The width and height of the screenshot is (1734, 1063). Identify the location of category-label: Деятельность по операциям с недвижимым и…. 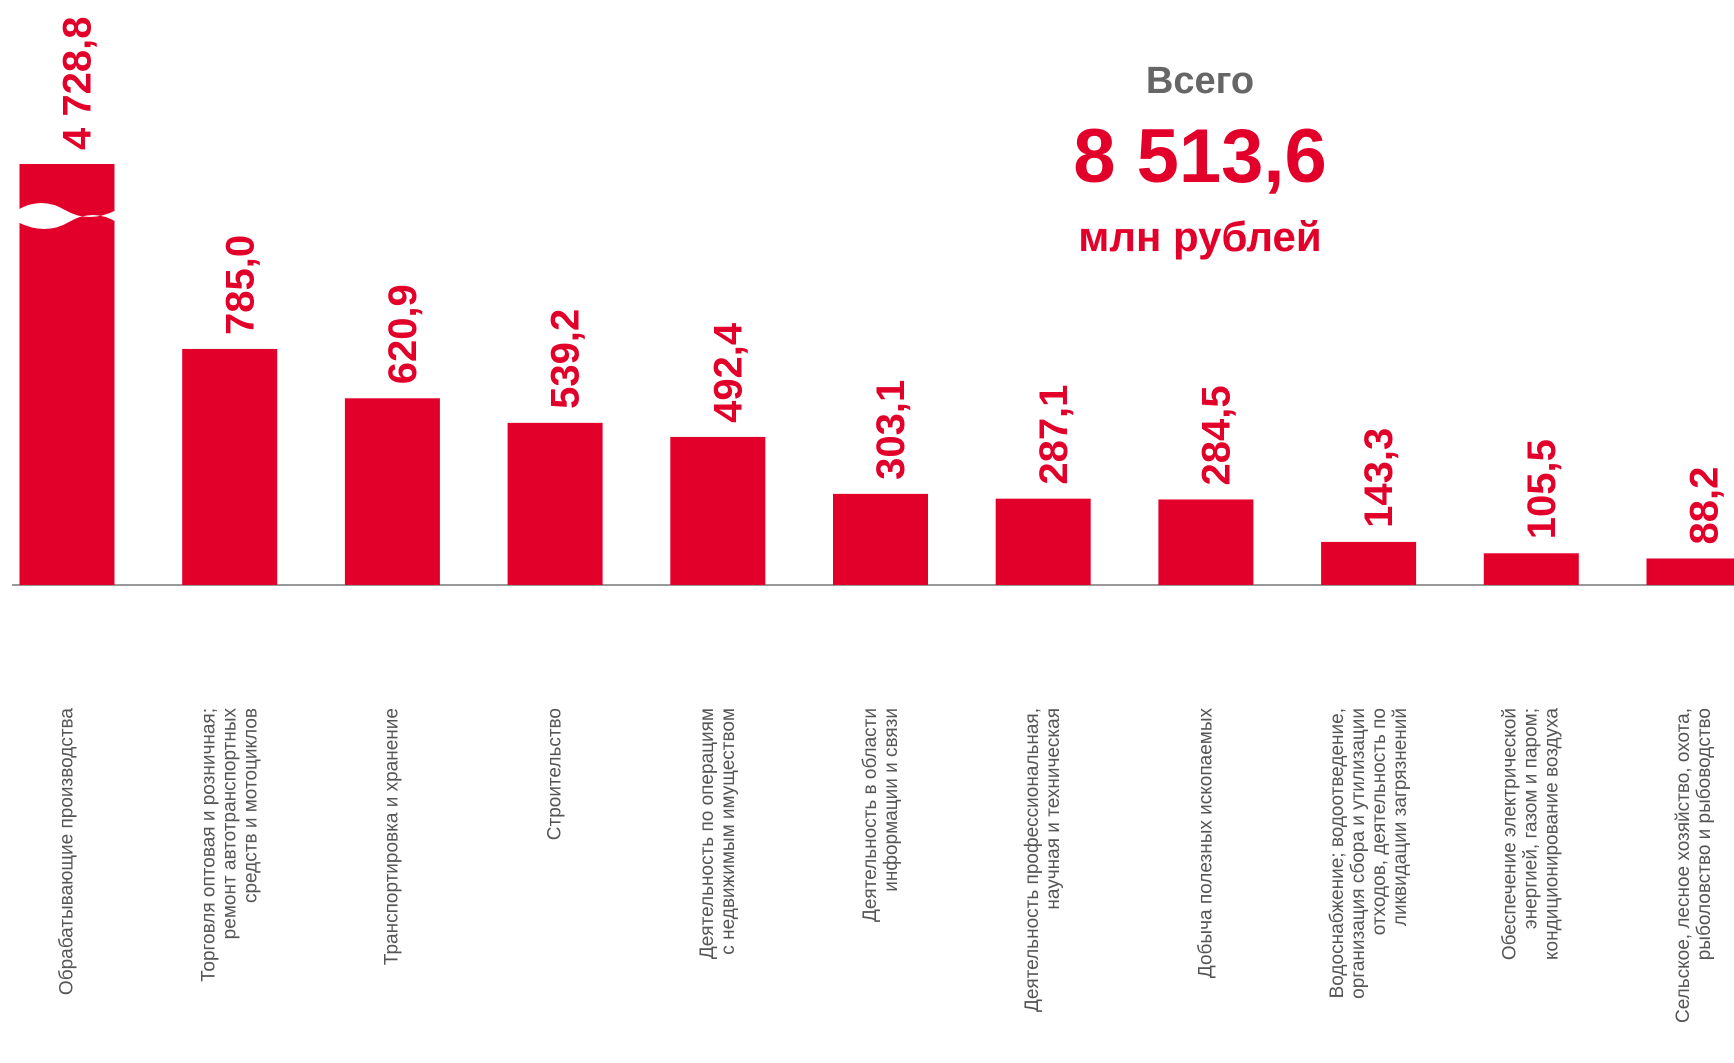
(717, 834).